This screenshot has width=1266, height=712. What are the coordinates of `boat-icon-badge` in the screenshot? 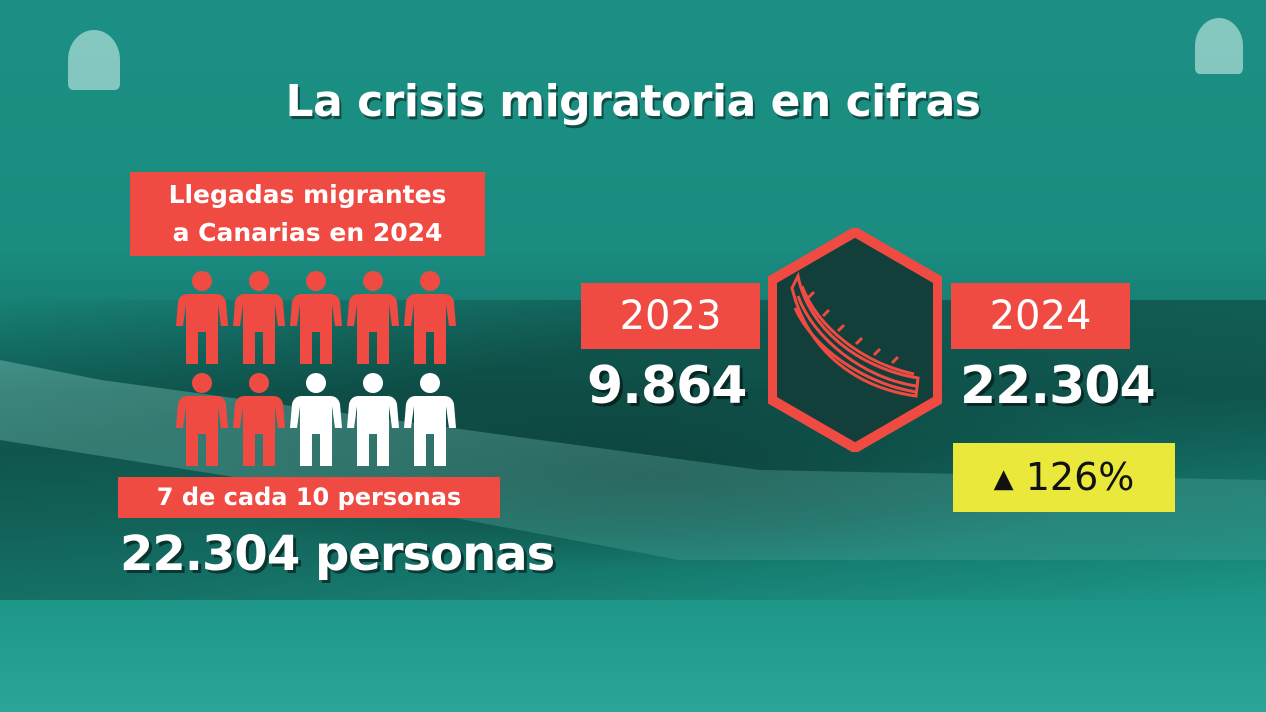 It's located at (855, 341).